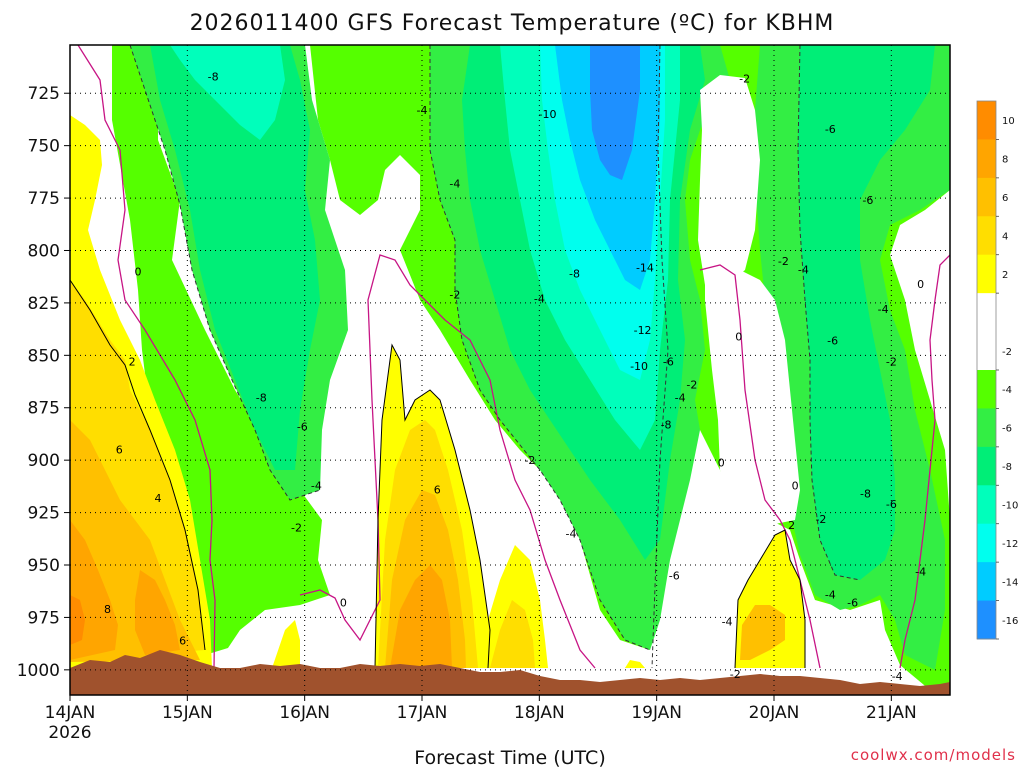 This screenshot has width=1024, height=768. I want to click on contour-label: -12, so click(643, 330).